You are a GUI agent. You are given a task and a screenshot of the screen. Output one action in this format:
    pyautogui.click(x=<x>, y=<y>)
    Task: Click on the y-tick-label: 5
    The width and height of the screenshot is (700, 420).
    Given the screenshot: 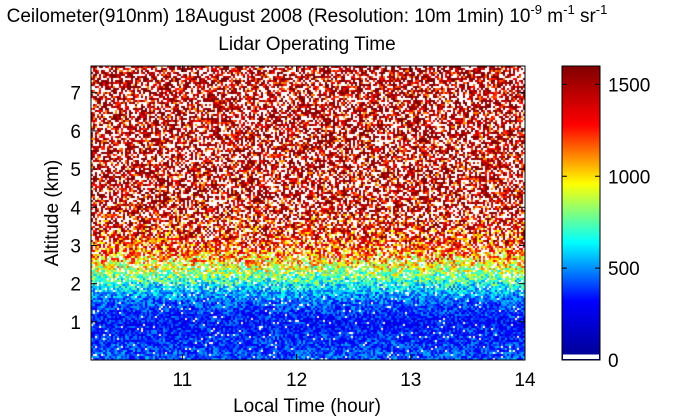 What is the action you would take?
    pyautogui.click(x=75, y=170)
    